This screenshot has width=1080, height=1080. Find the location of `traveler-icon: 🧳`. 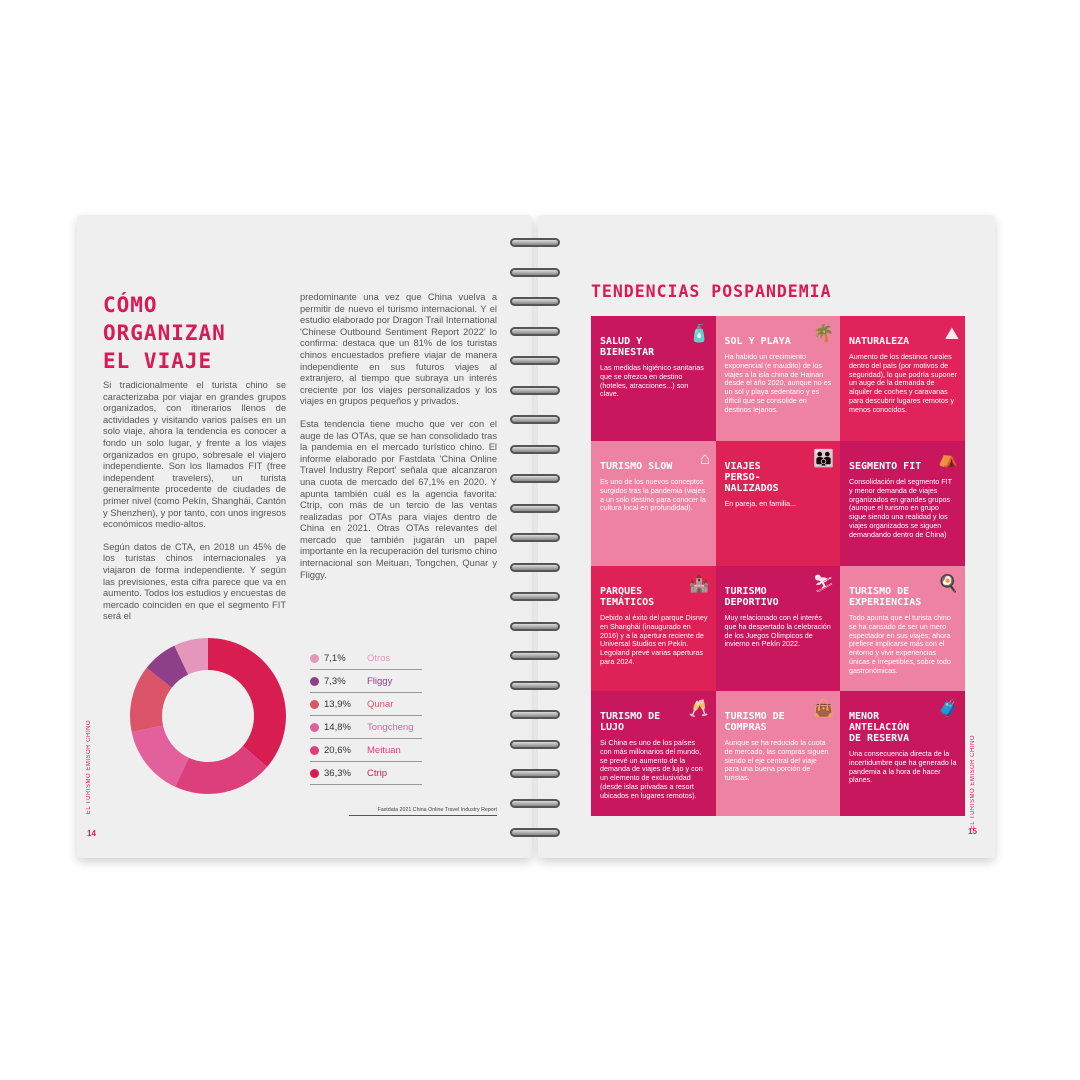

traveler-icon: 🧳 is located at coordinates (948, 708).